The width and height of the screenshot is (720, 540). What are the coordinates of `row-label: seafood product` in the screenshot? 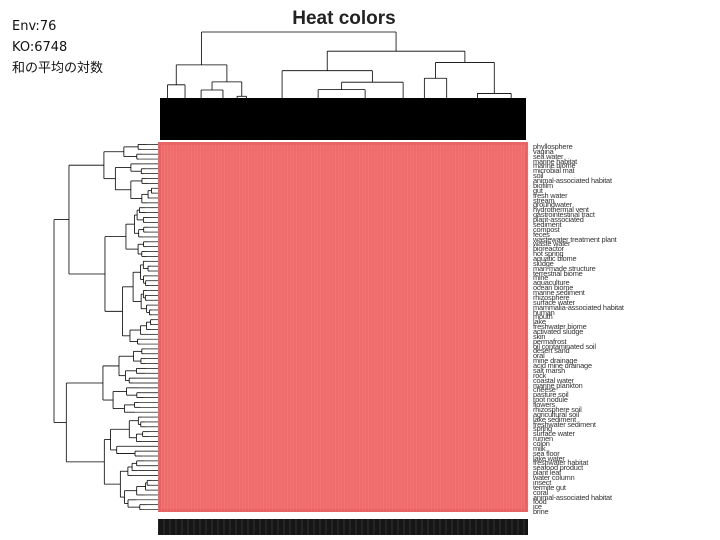 It's located at (558, 468).